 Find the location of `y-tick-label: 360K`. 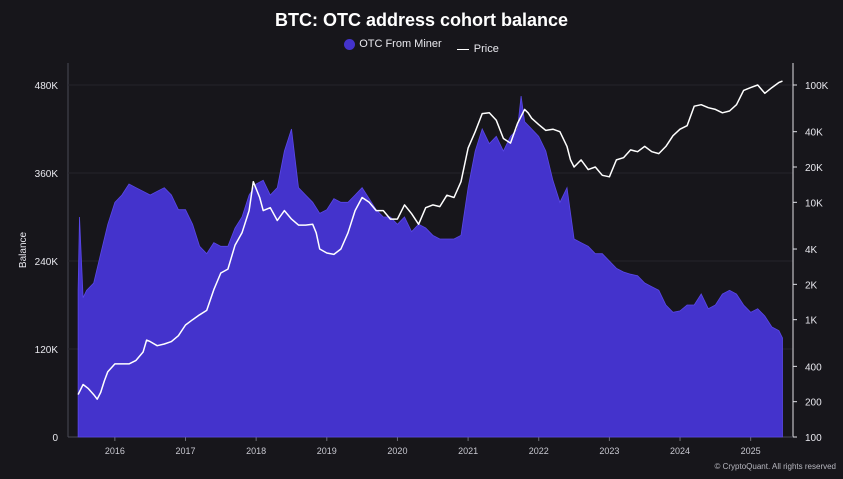

y-tick-label: 360K is located at coordinates (47, 174).